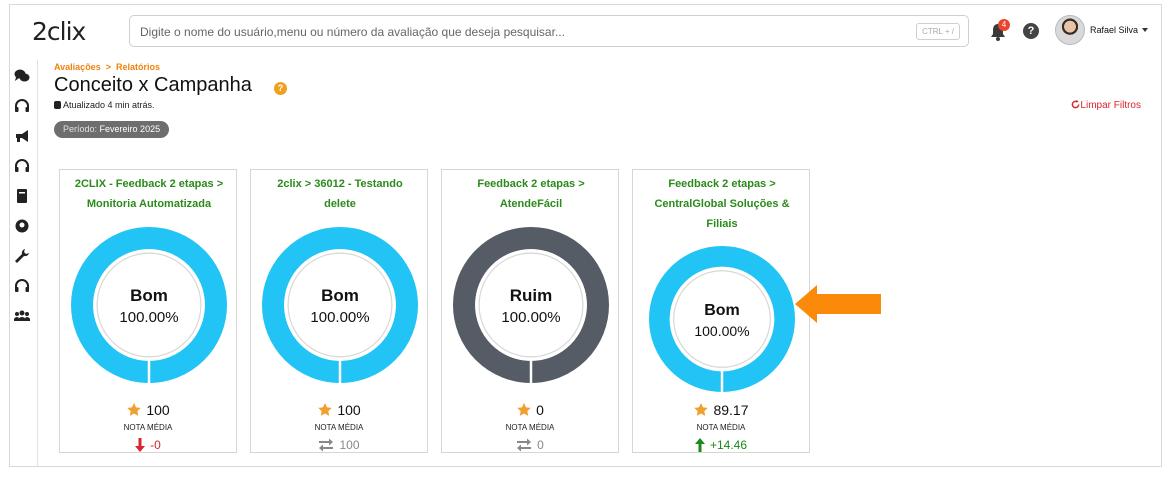 The image size is (1168, 477). What do you see at coordinates (80, 129) in the screenshot?
I see `period-label: Período:` at bounding box center [80, 129].